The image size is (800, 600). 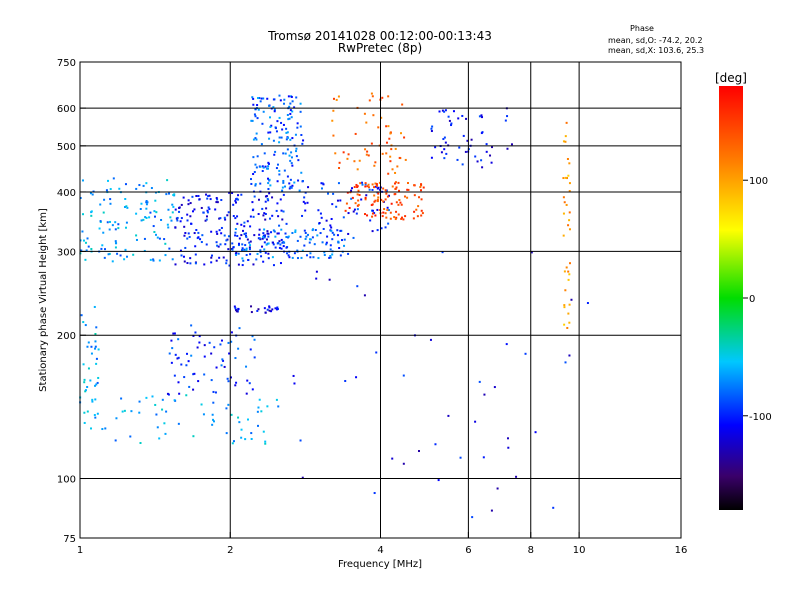 What do you see at coordinates (757, 299) in the screenshot?
I see `colorbar-ticks: -100 0 100` at bounding box center [757, 299].